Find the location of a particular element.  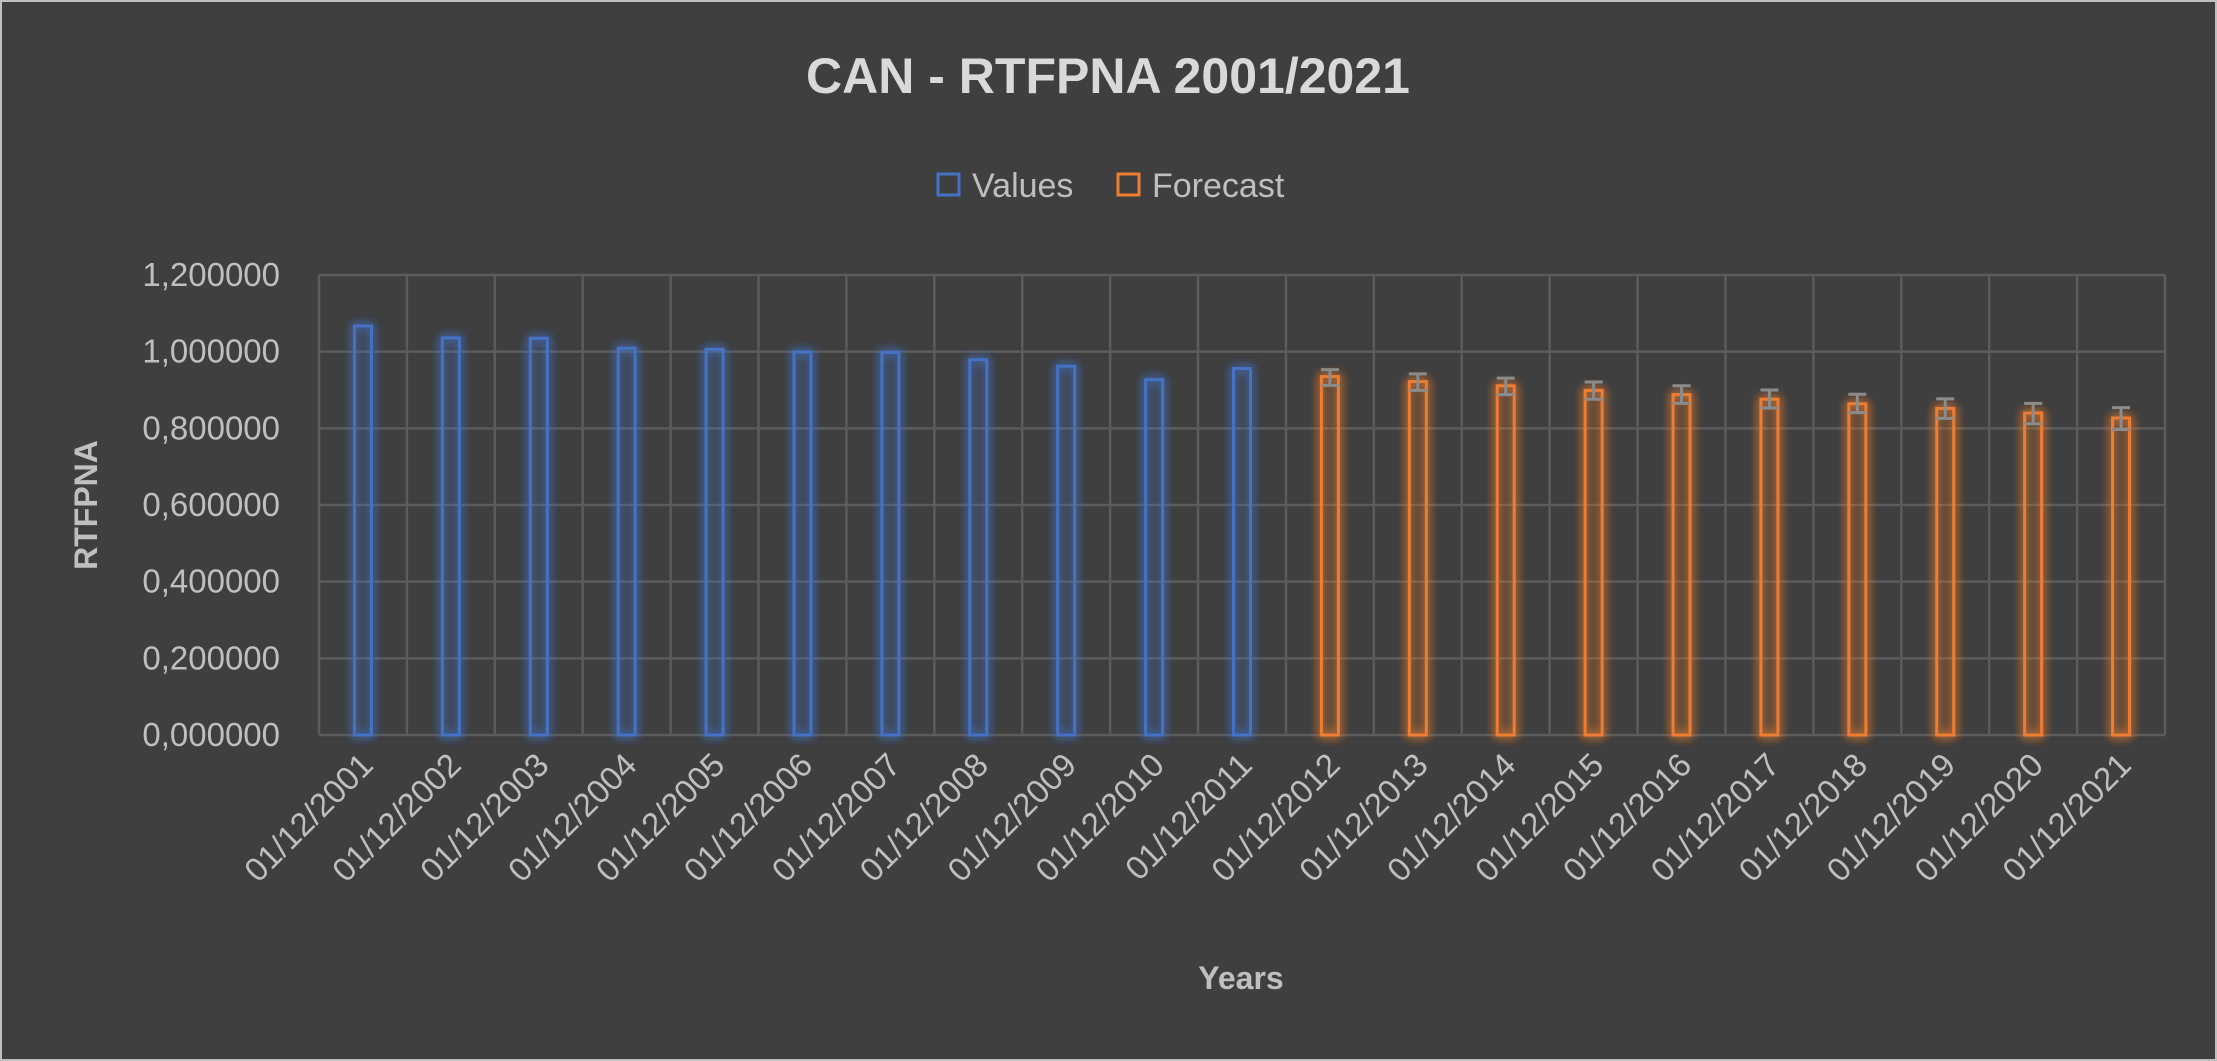

y-axis-title: RTFPNA is located at coordinates (86, 505).